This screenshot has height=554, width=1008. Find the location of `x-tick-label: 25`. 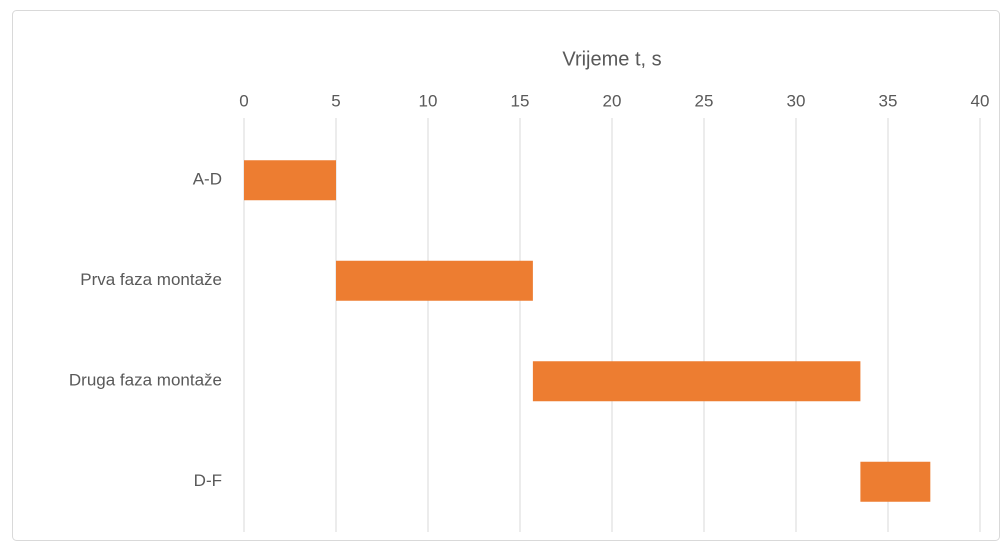

x-tick-label: 25 is located at coordinates (704, 100).